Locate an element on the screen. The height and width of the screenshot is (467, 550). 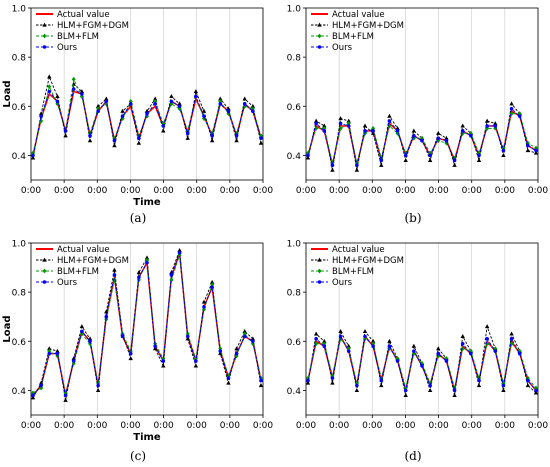
y-tick-label: 0.6 is located at coordinates (294, 108).